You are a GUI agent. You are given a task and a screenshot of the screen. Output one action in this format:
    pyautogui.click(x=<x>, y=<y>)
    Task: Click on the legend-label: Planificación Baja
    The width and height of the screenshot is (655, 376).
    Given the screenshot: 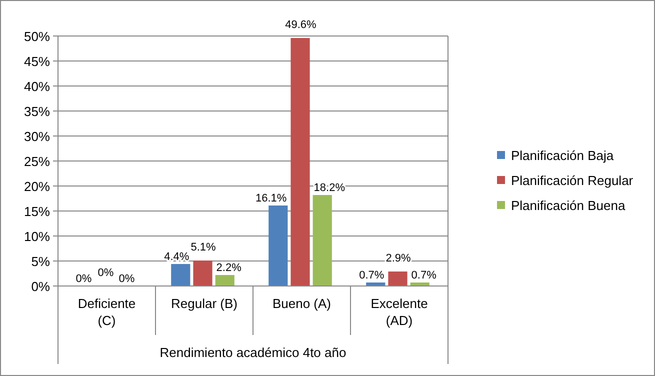 What is the action you would take?
    pyautogui.click(x=562, y=155)
    